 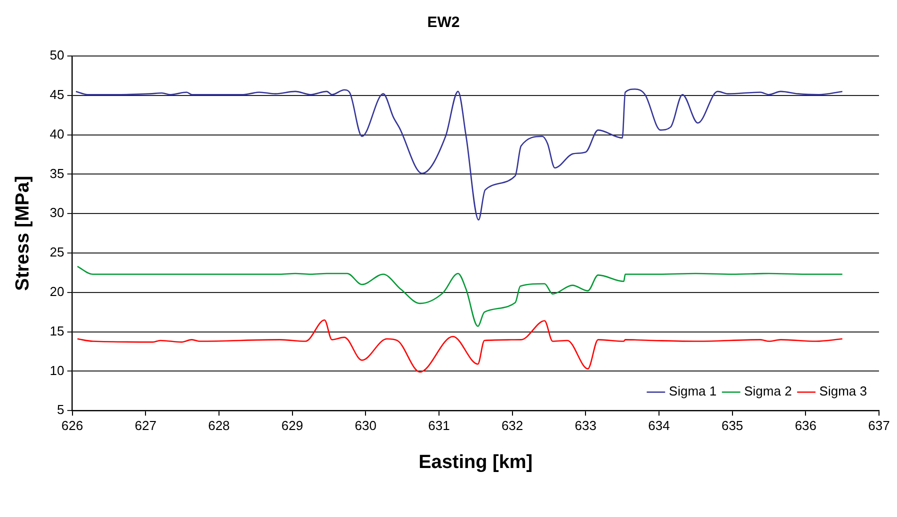 What do you see at coordinates (57, 212) in the screenshot?
I see `y-tick-label: 30` at bounding box center [57, 212].